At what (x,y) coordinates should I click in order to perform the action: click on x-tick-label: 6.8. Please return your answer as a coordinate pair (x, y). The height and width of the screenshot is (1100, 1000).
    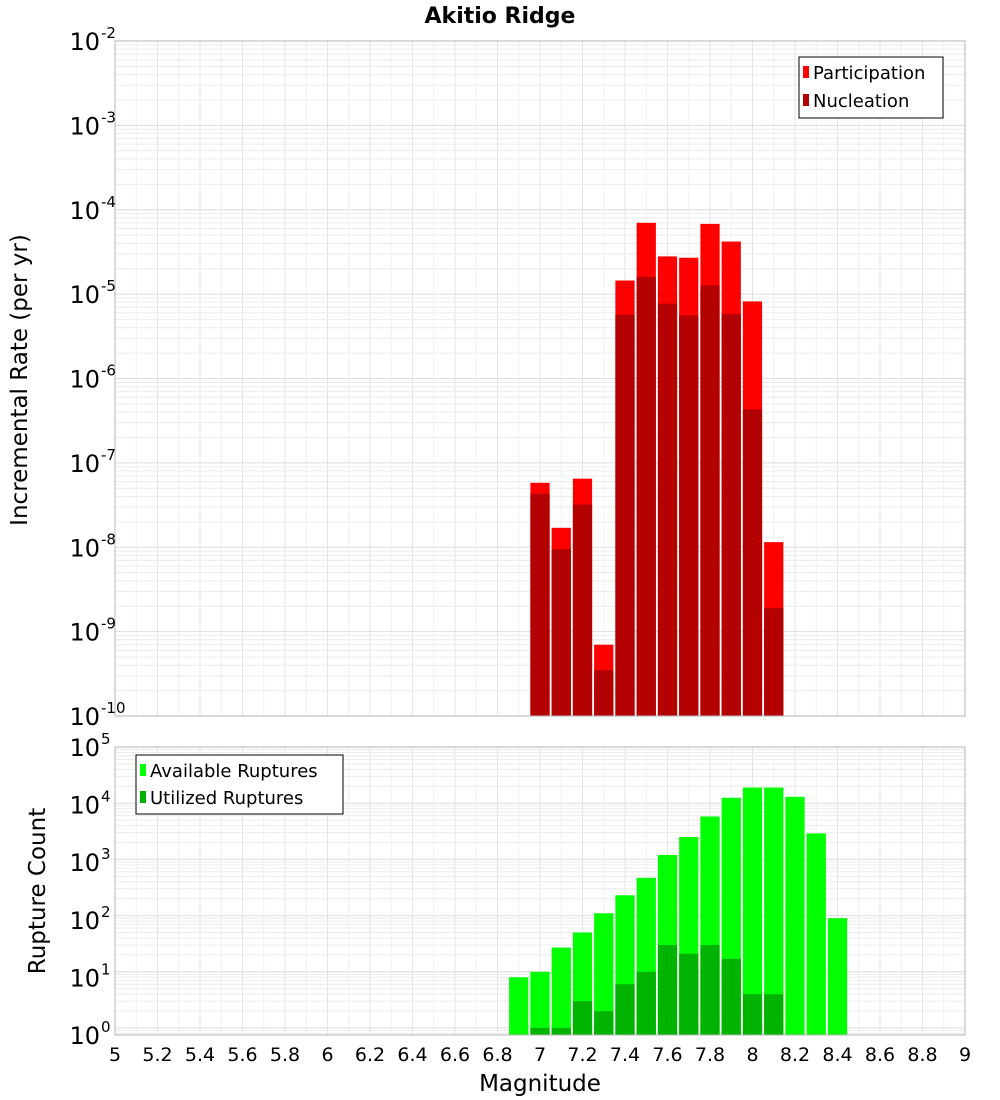
    Looking at the image, I should click on (497, 1055).